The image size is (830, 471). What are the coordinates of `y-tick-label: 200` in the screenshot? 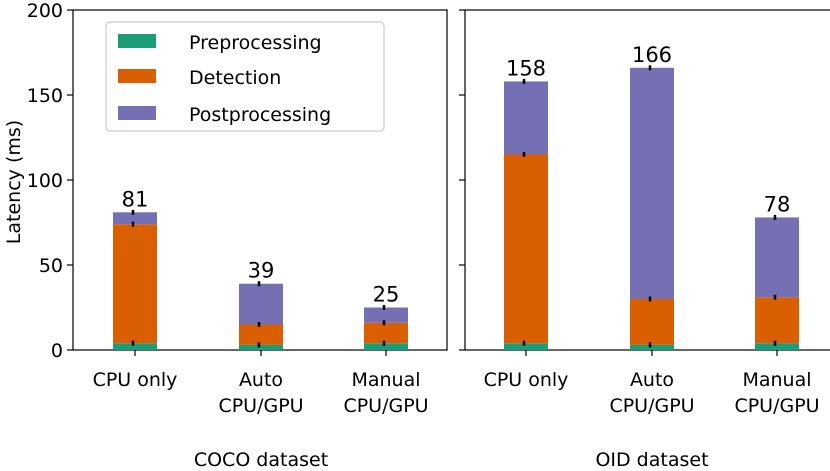 It's located at (45, 11).